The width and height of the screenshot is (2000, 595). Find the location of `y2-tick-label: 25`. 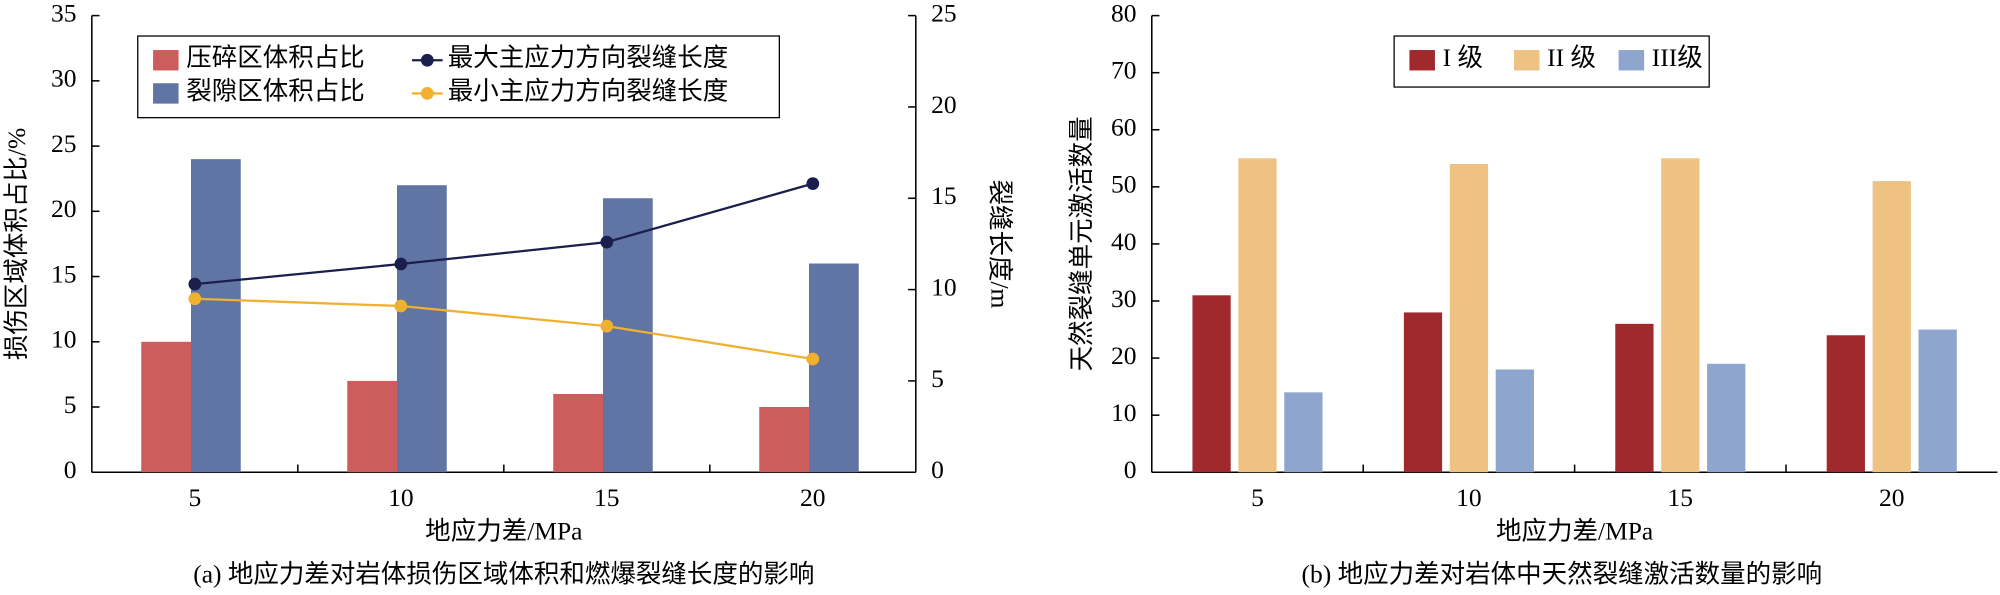

y2-tick-label: 25 is located at coordinates (944, 13).